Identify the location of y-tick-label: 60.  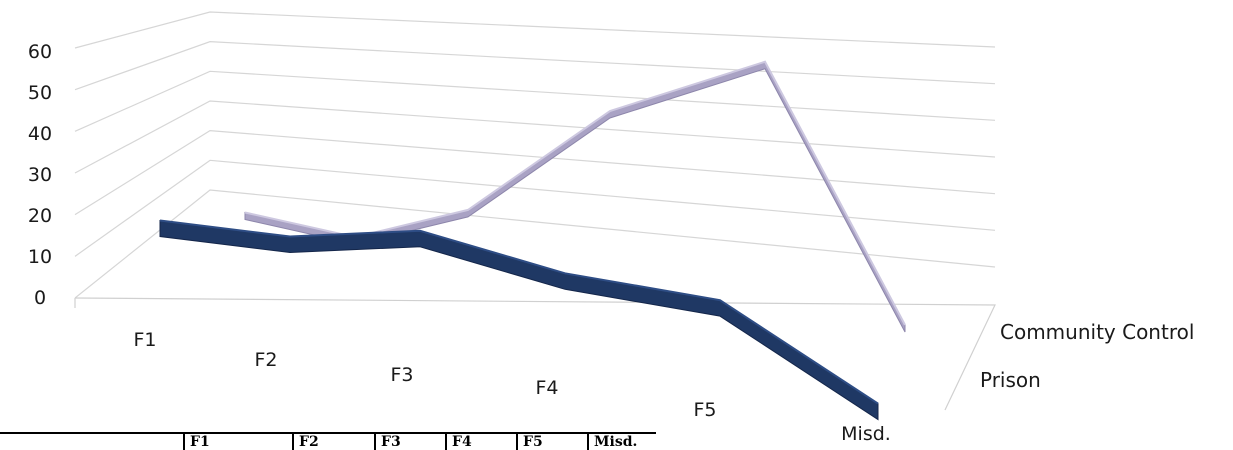
(40, 52).